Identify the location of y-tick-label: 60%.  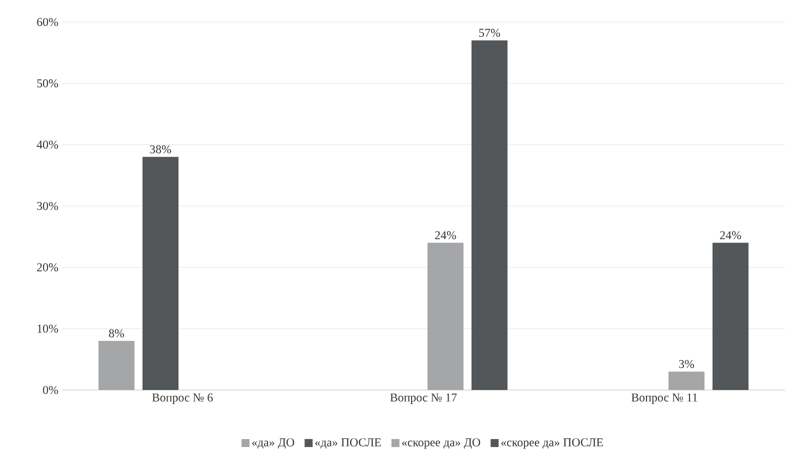
(47, 22).